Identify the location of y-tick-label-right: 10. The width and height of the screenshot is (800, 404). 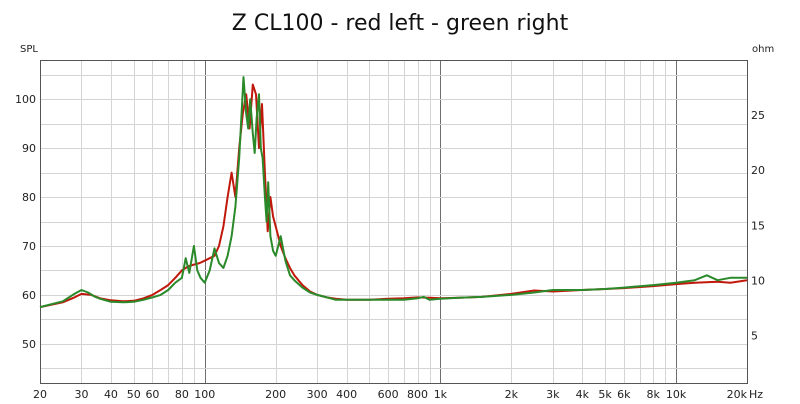
(758, 280).